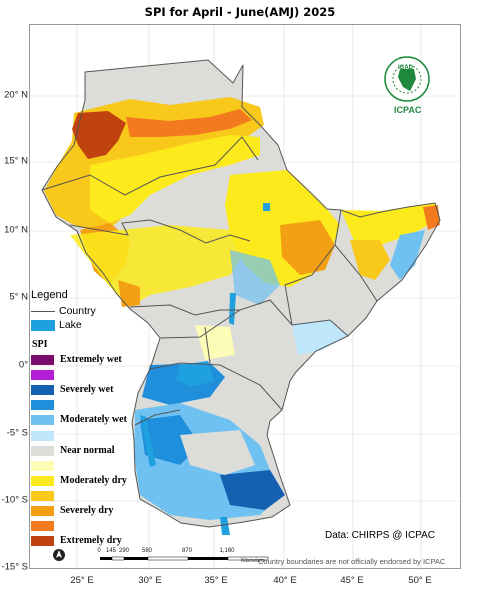  I want to click on legend-class-label: Near normal, so click(87, 450).